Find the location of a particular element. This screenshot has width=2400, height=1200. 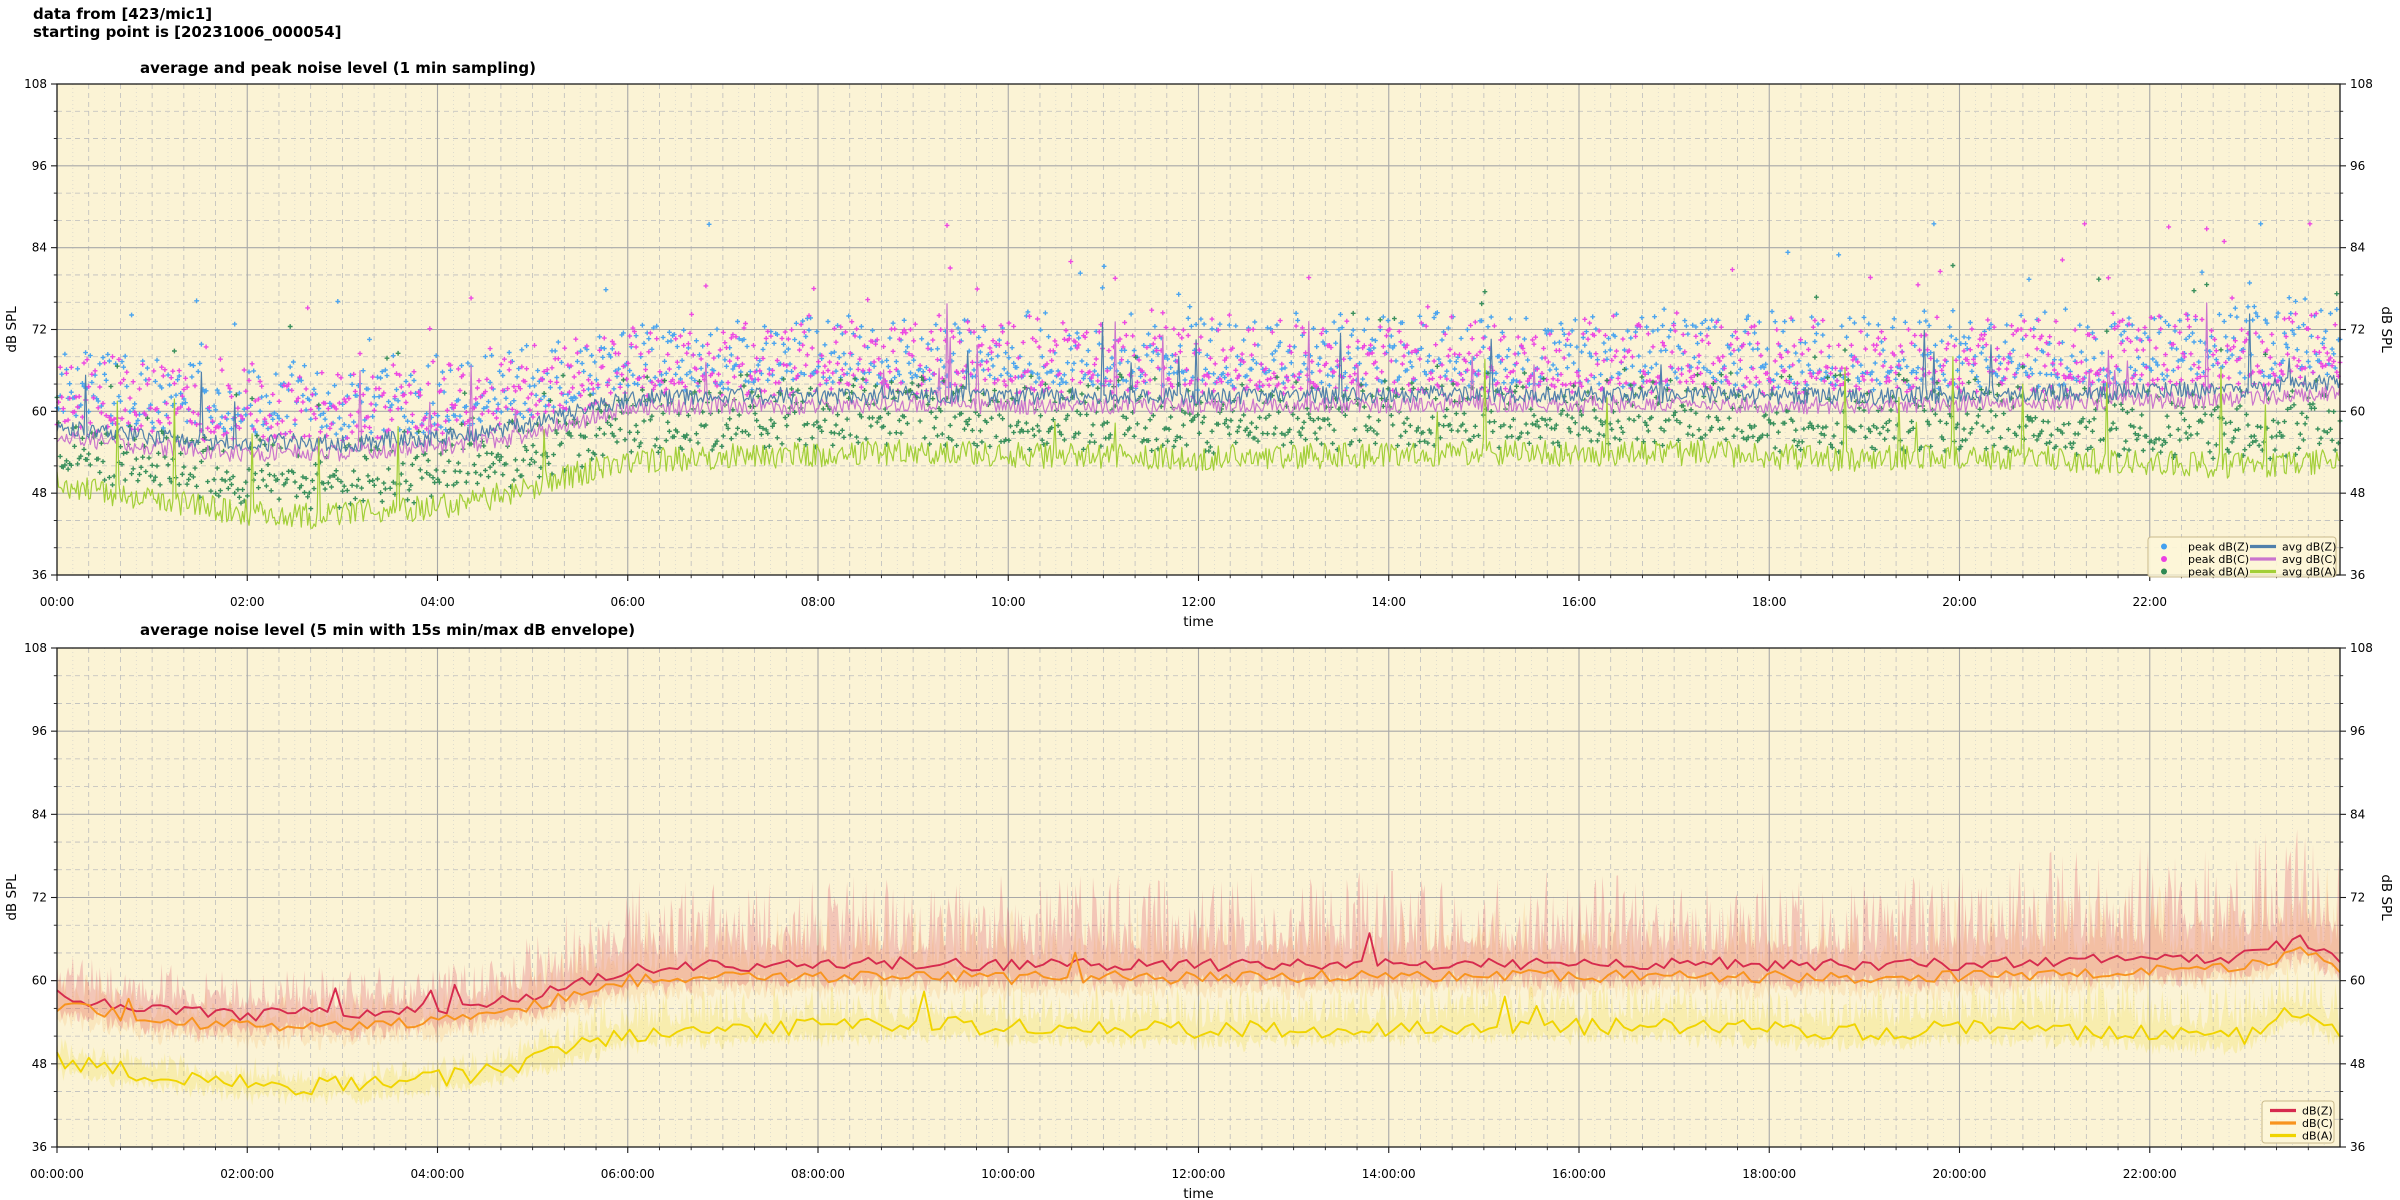

series-avg-db-z--line is located at coordinates (1198, 383).